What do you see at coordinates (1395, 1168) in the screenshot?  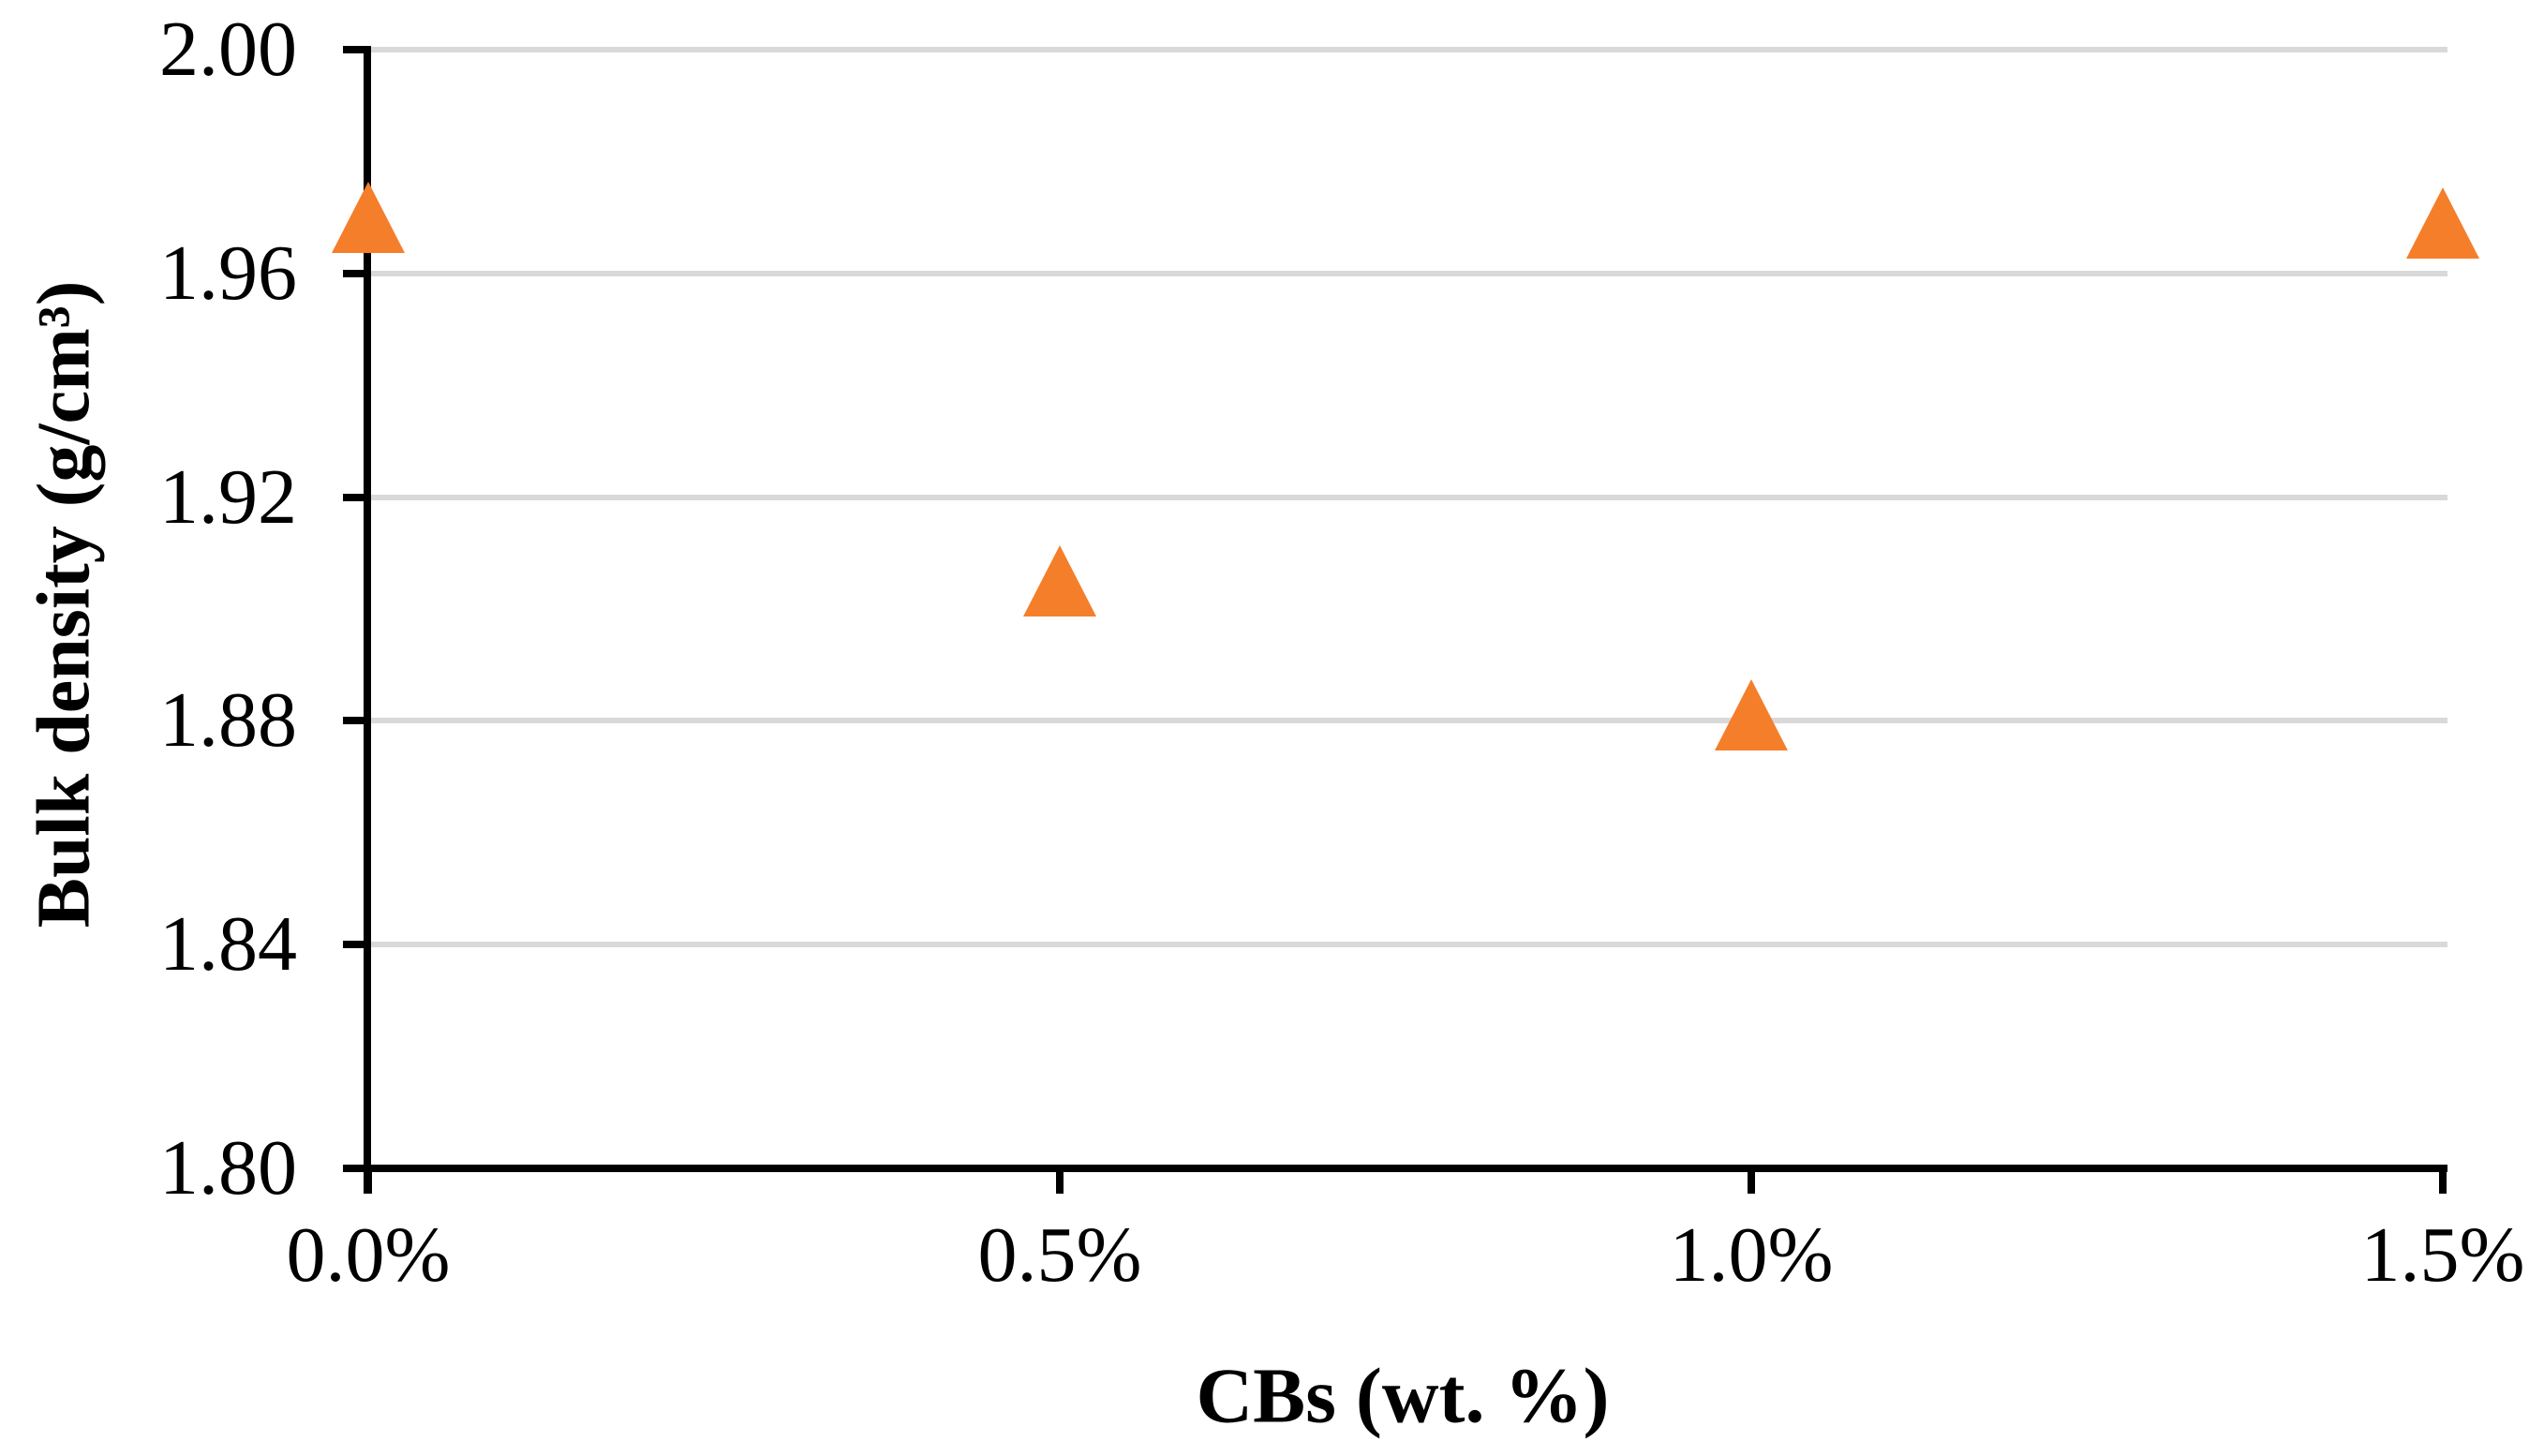 I see `x-axis-line` at bounding box center [1395, 1168].